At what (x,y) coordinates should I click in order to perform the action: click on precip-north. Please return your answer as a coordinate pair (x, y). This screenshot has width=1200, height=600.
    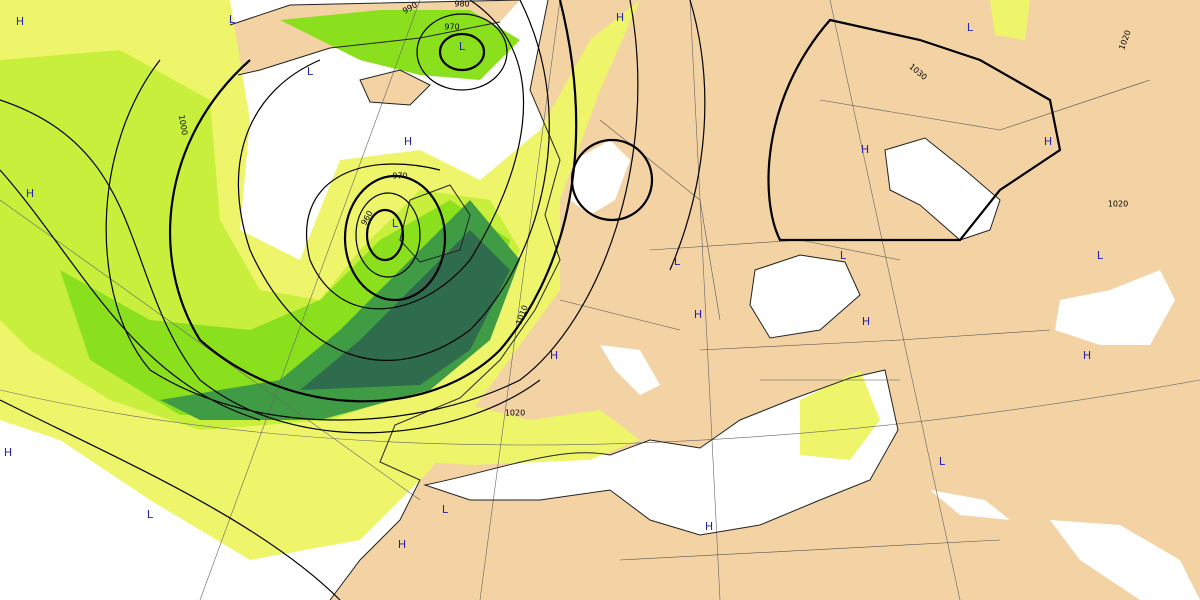
    Looking at the image, I should click on (400, 45).